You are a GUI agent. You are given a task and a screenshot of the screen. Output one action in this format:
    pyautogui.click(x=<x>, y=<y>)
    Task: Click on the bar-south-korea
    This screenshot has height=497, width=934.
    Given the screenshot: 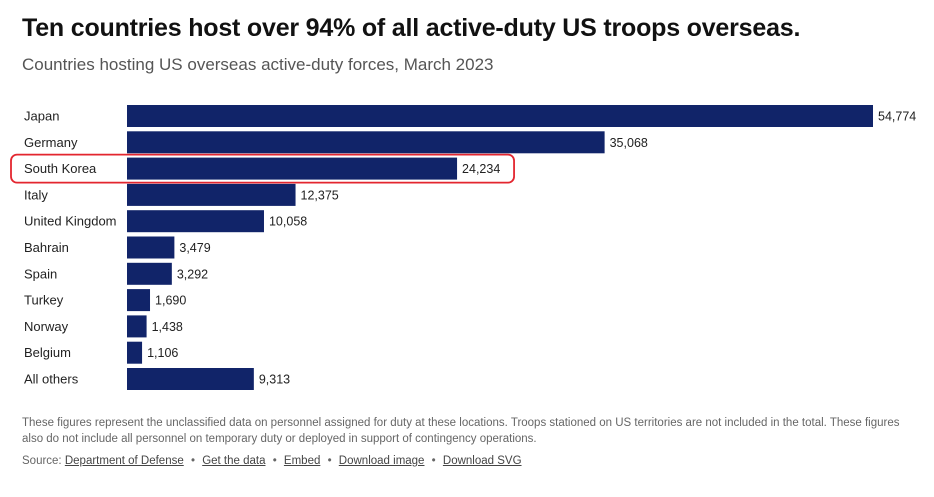 What is the action you would take?
    pyautogui.click(x=292, y=168)
    